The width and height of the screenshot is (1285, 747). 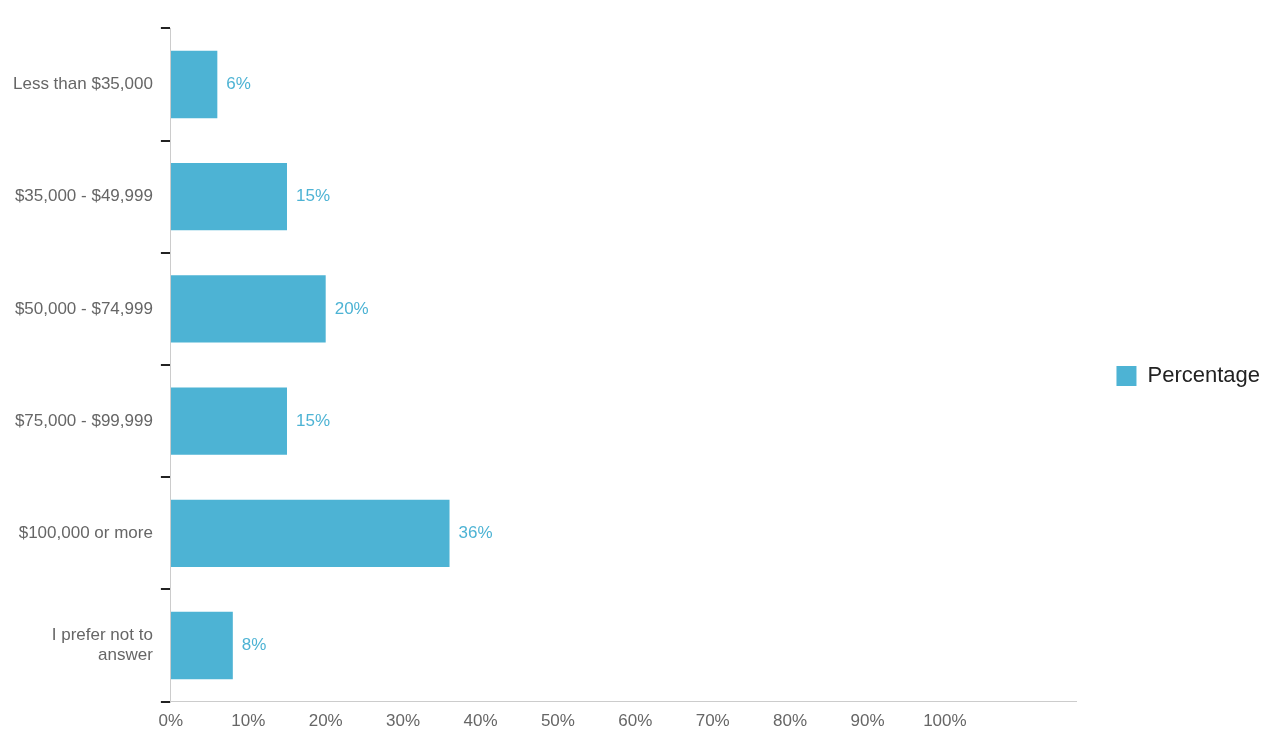 What do you see at coordinates (712, 721) in the screenshot?
I see `x-tick-label: 70%` at bounding box center [712, 721].